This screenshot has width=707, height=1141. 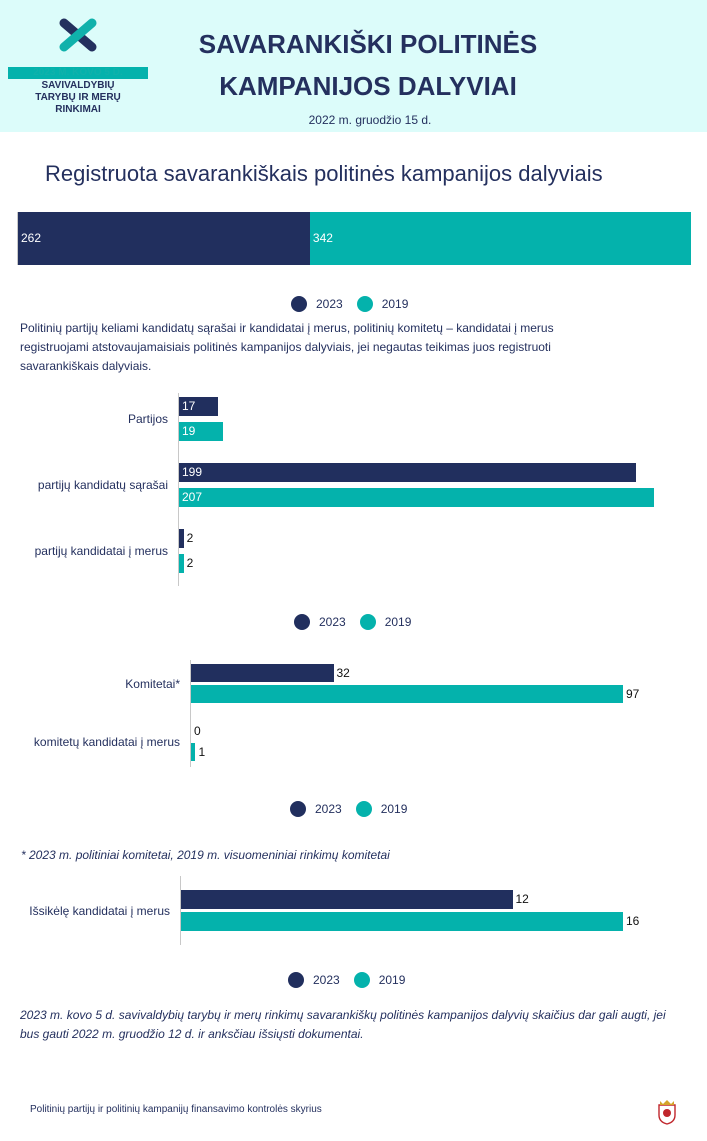 I want to click on legend-3: 2023 2019, so click(x=355, y=809).